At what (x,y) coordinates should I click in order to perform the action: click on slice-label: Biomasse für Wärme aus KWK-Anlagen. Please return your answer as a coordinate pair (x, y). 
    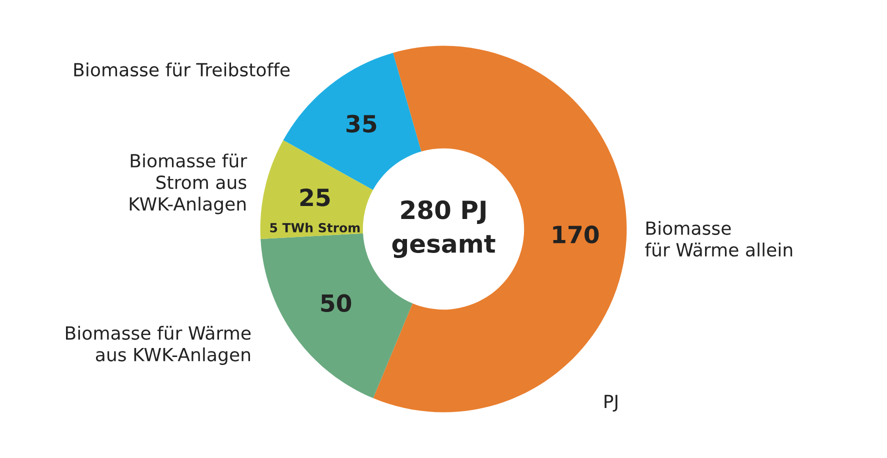
    Looking at the image, I should click on (158, 345).